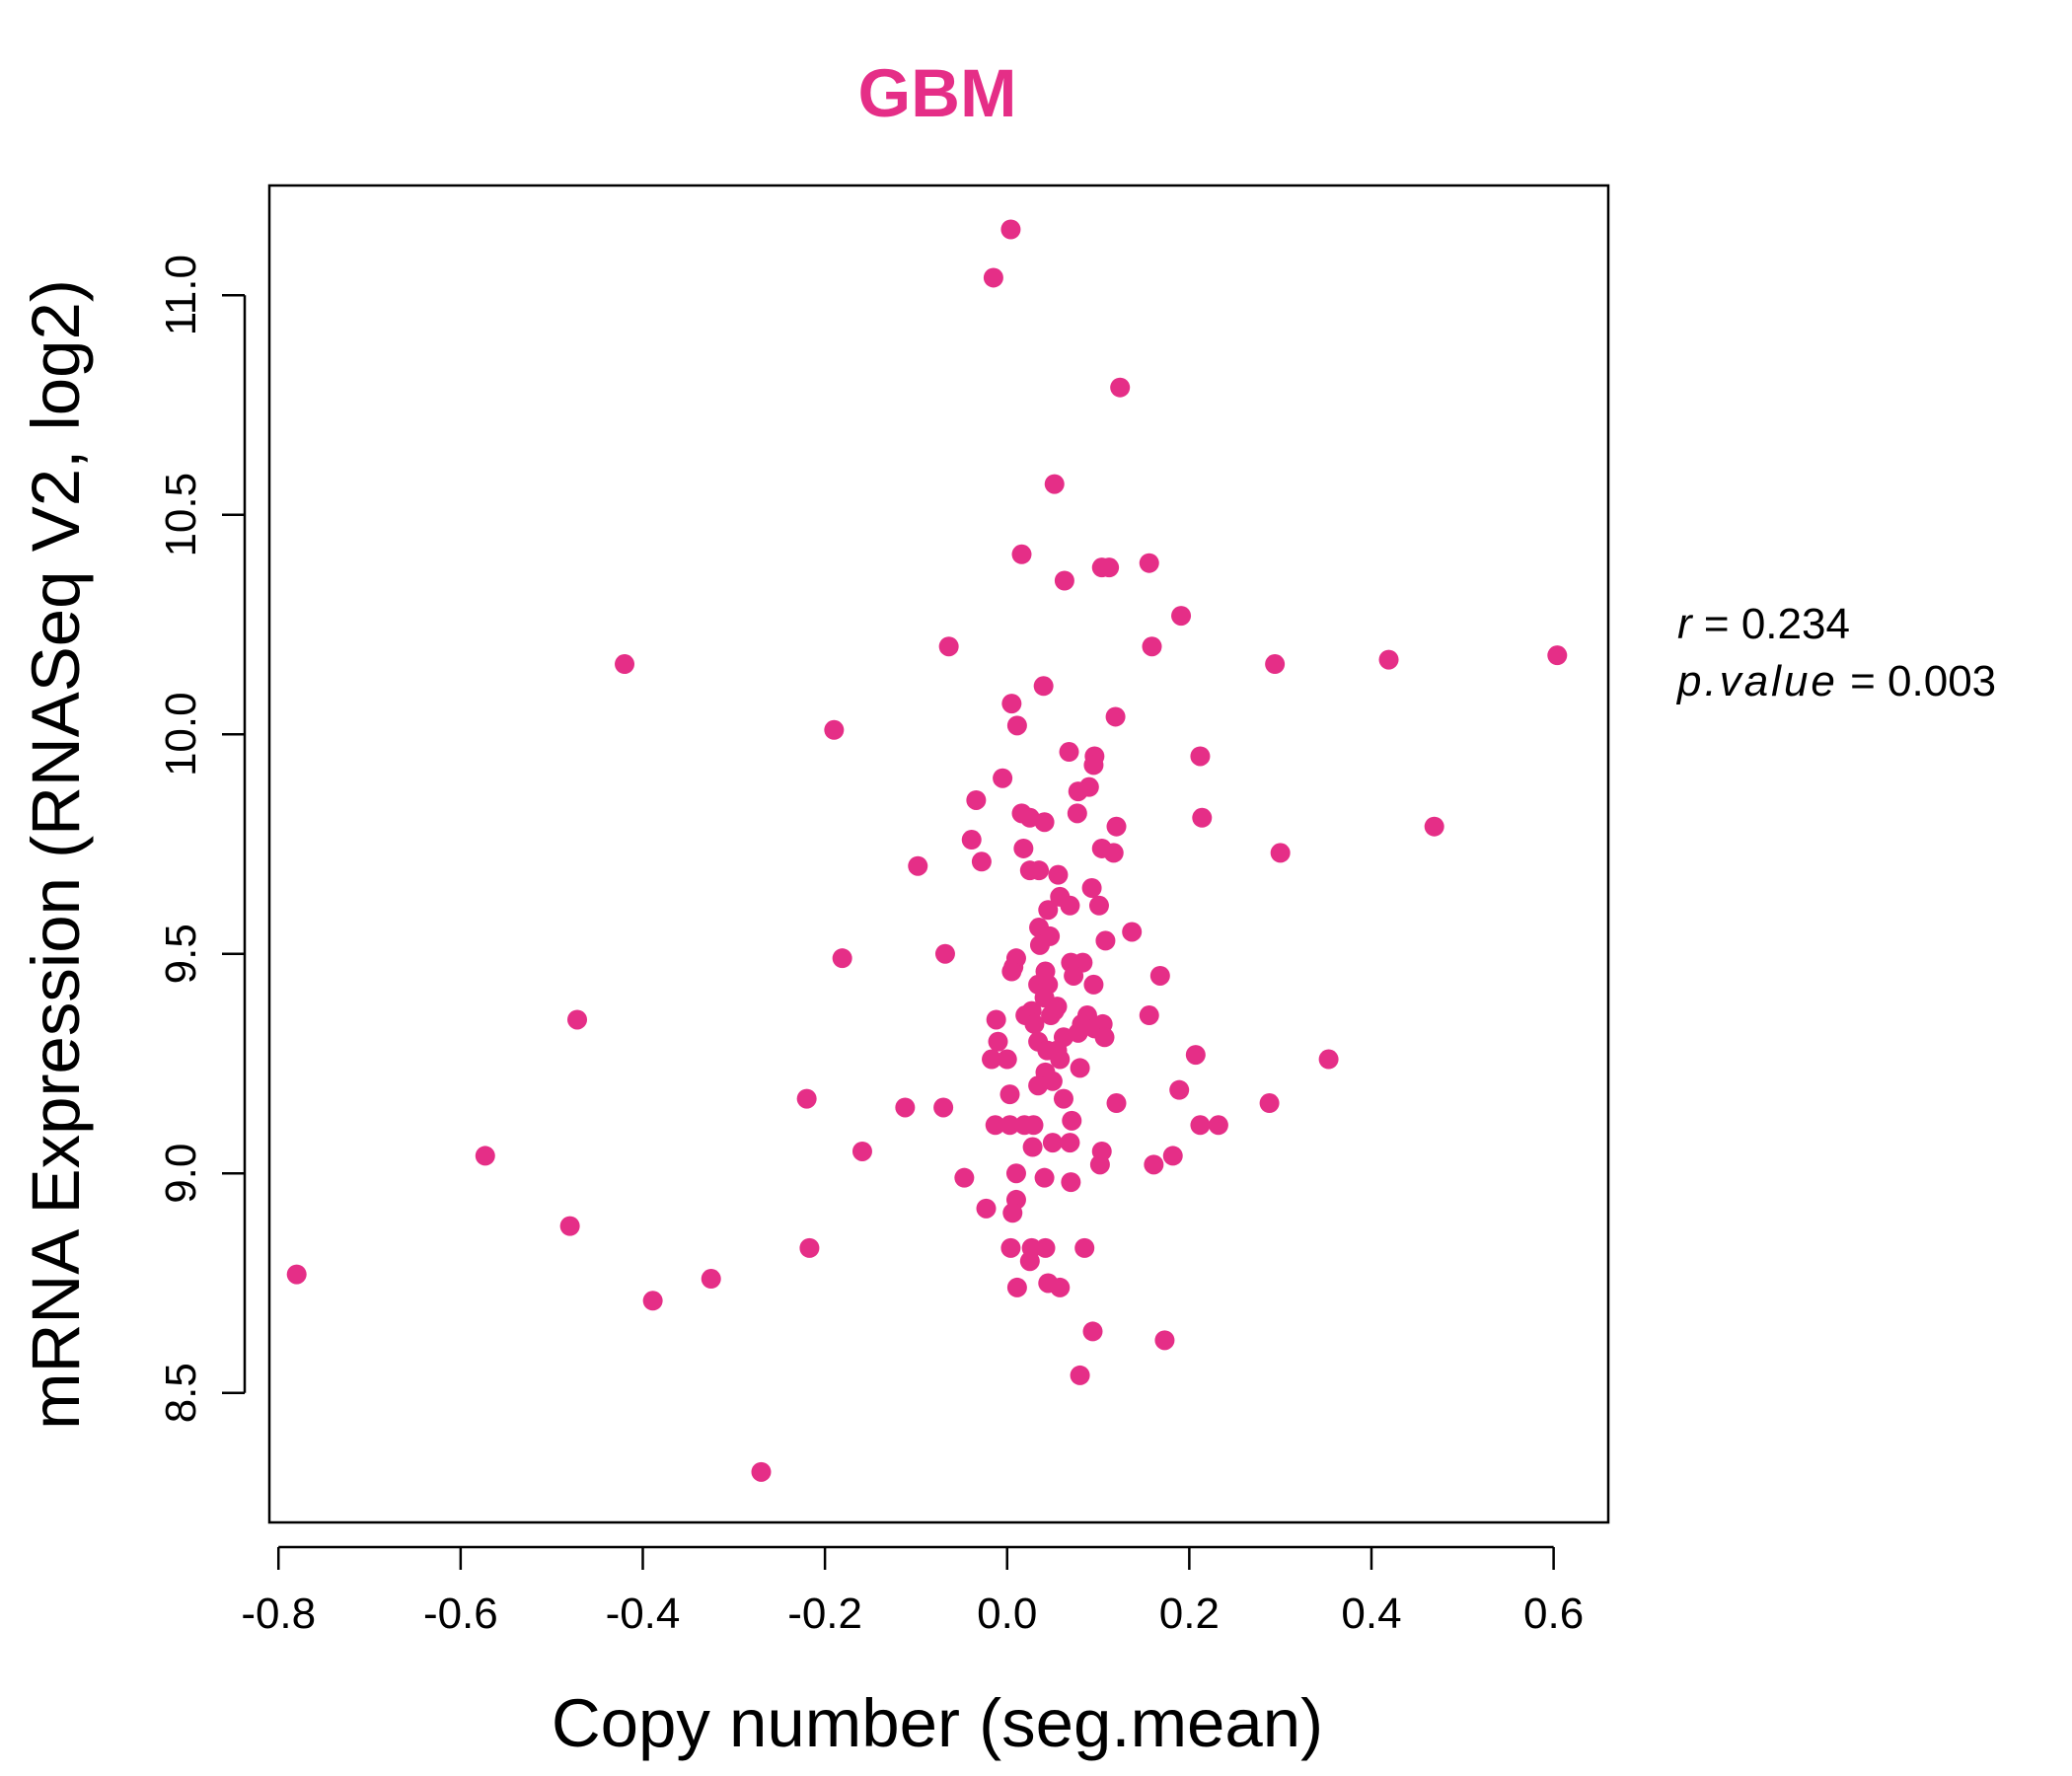 This screenshot has width=2072, height=1776. Describe the element at coordinates (1685, 624) in the screenshot. I see `r-label: r` at that location.